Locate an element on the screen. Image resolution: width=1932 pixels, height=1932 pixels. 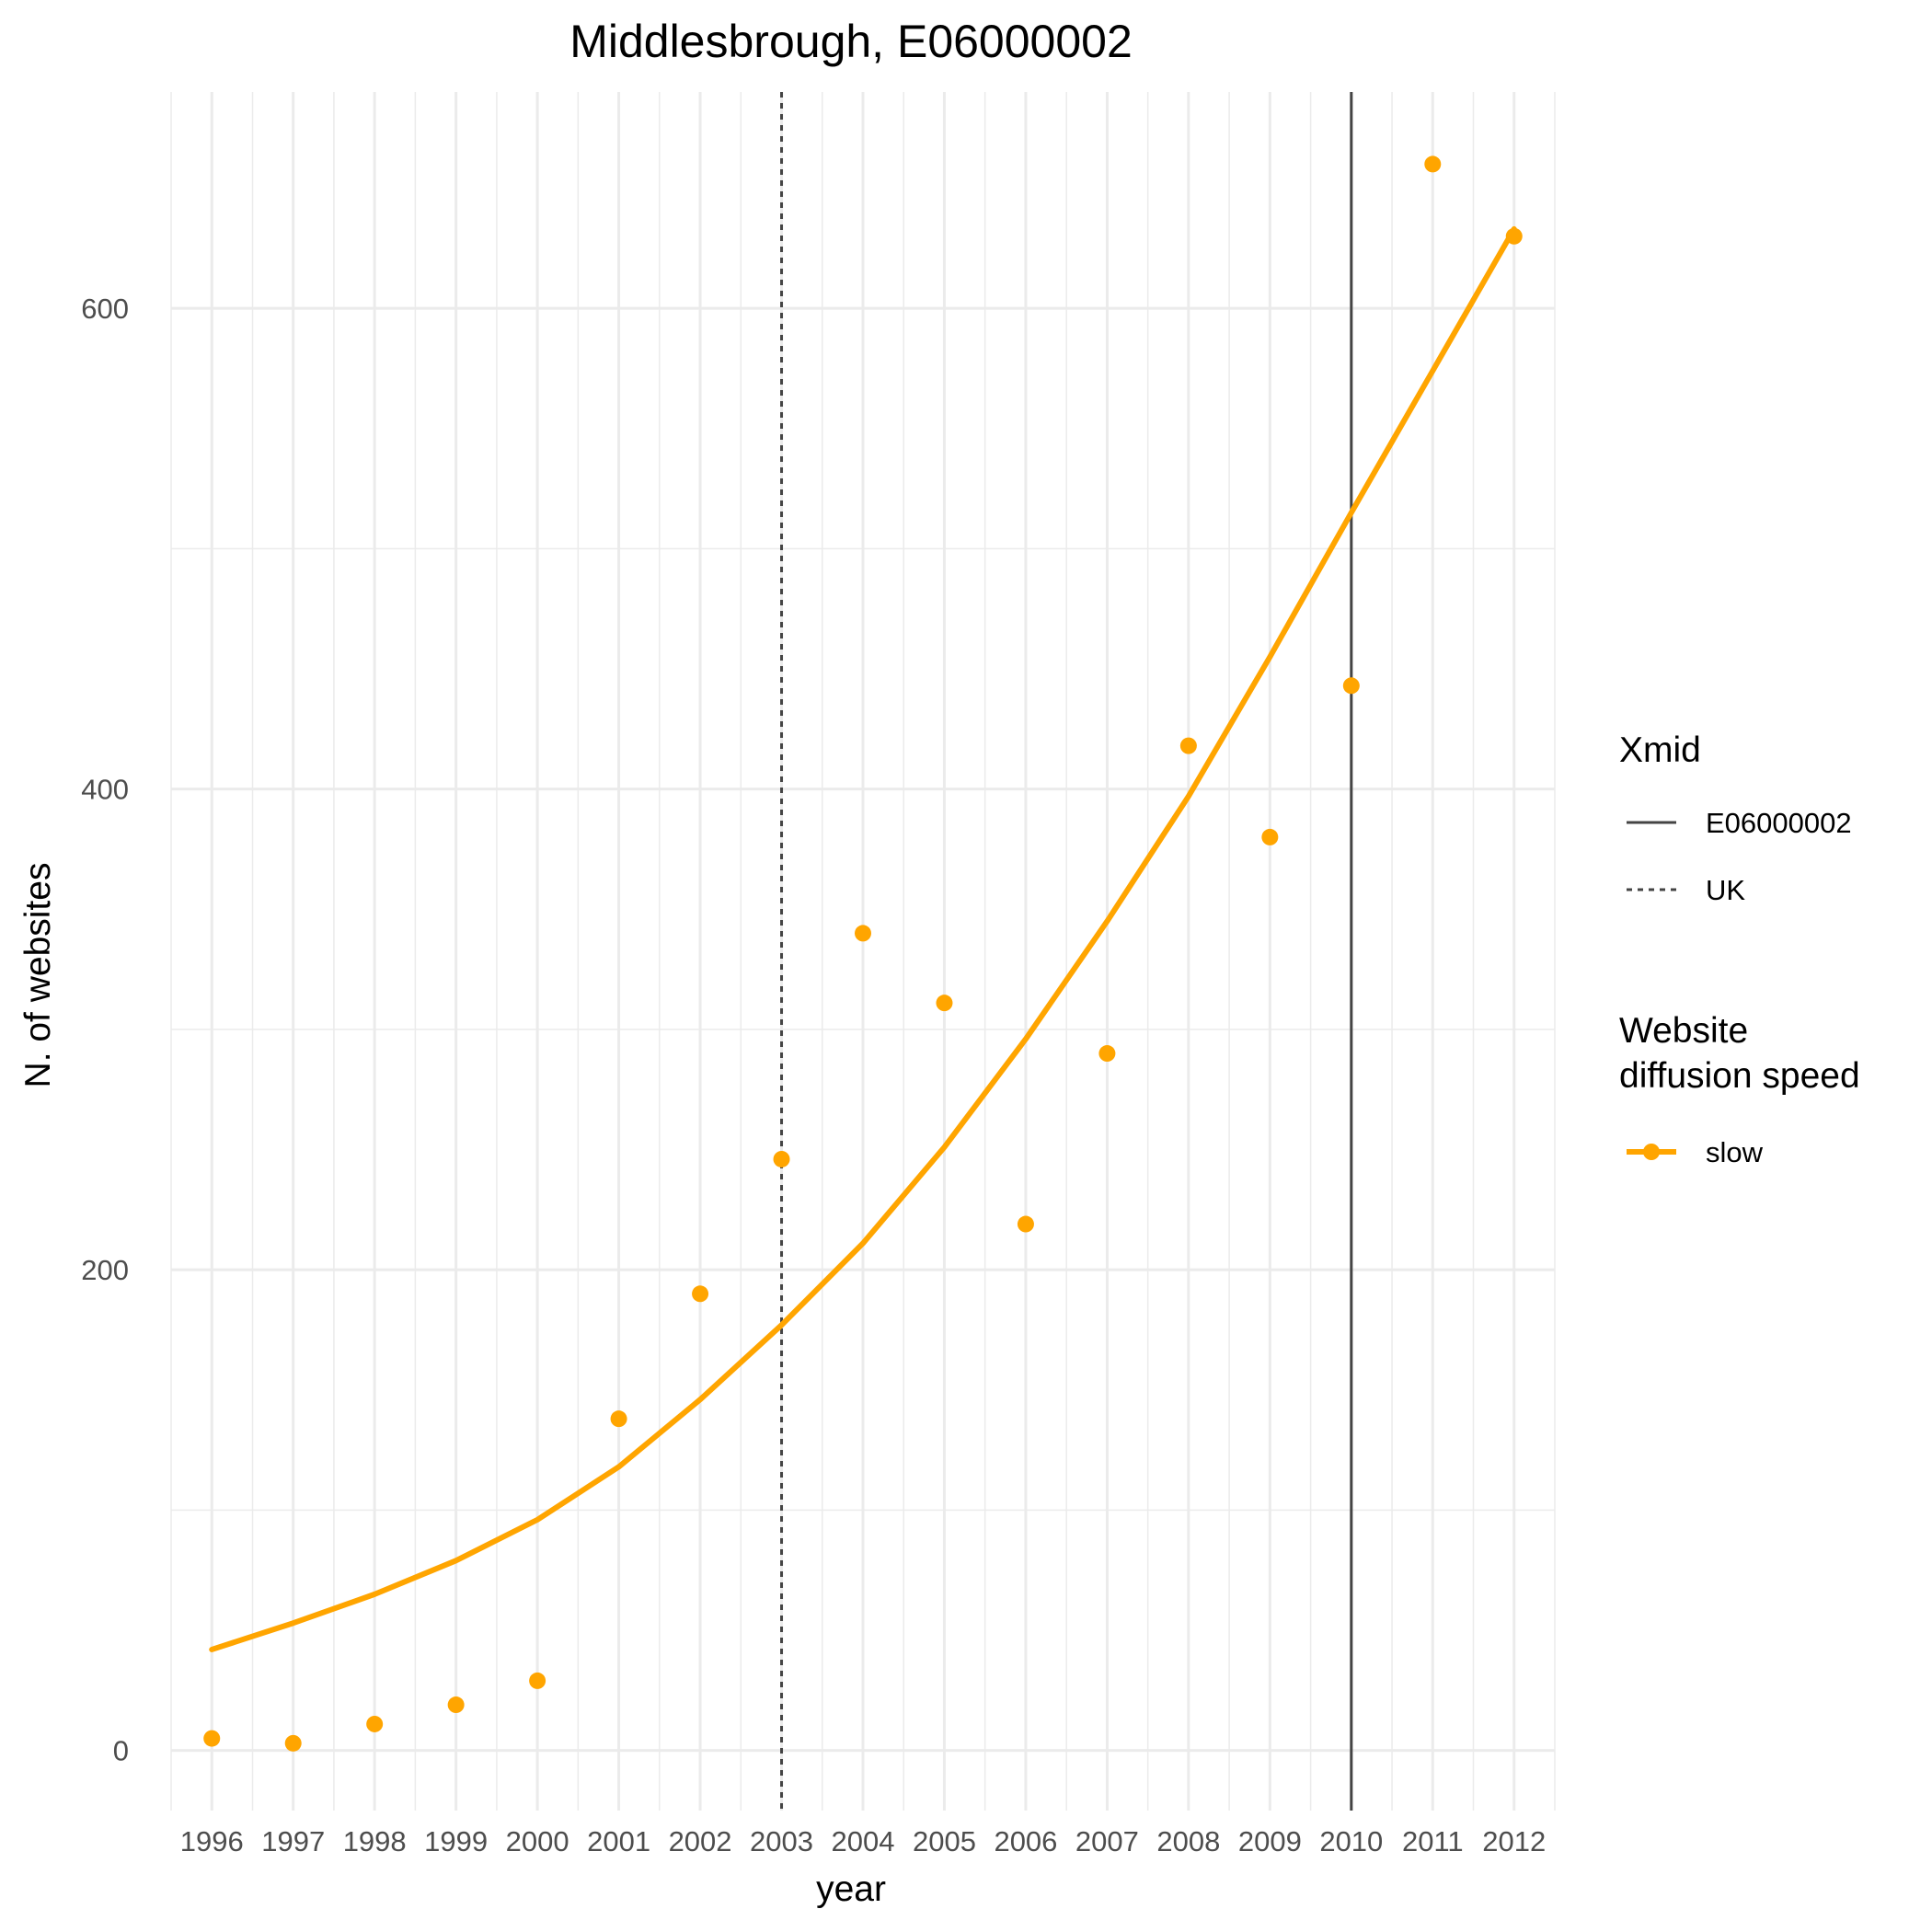
x-tick-label: 2004 is located at coordinates (863, 1841).